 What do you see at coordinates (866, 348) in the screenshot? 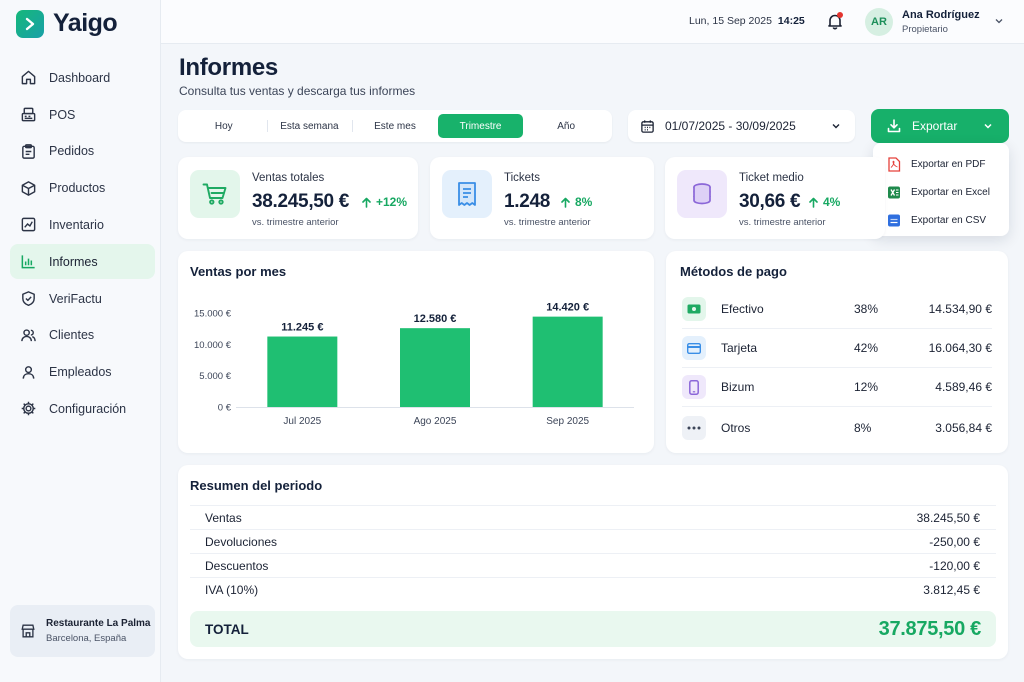
I see `payment-percent: 42%` at bounding box center [866, 348].